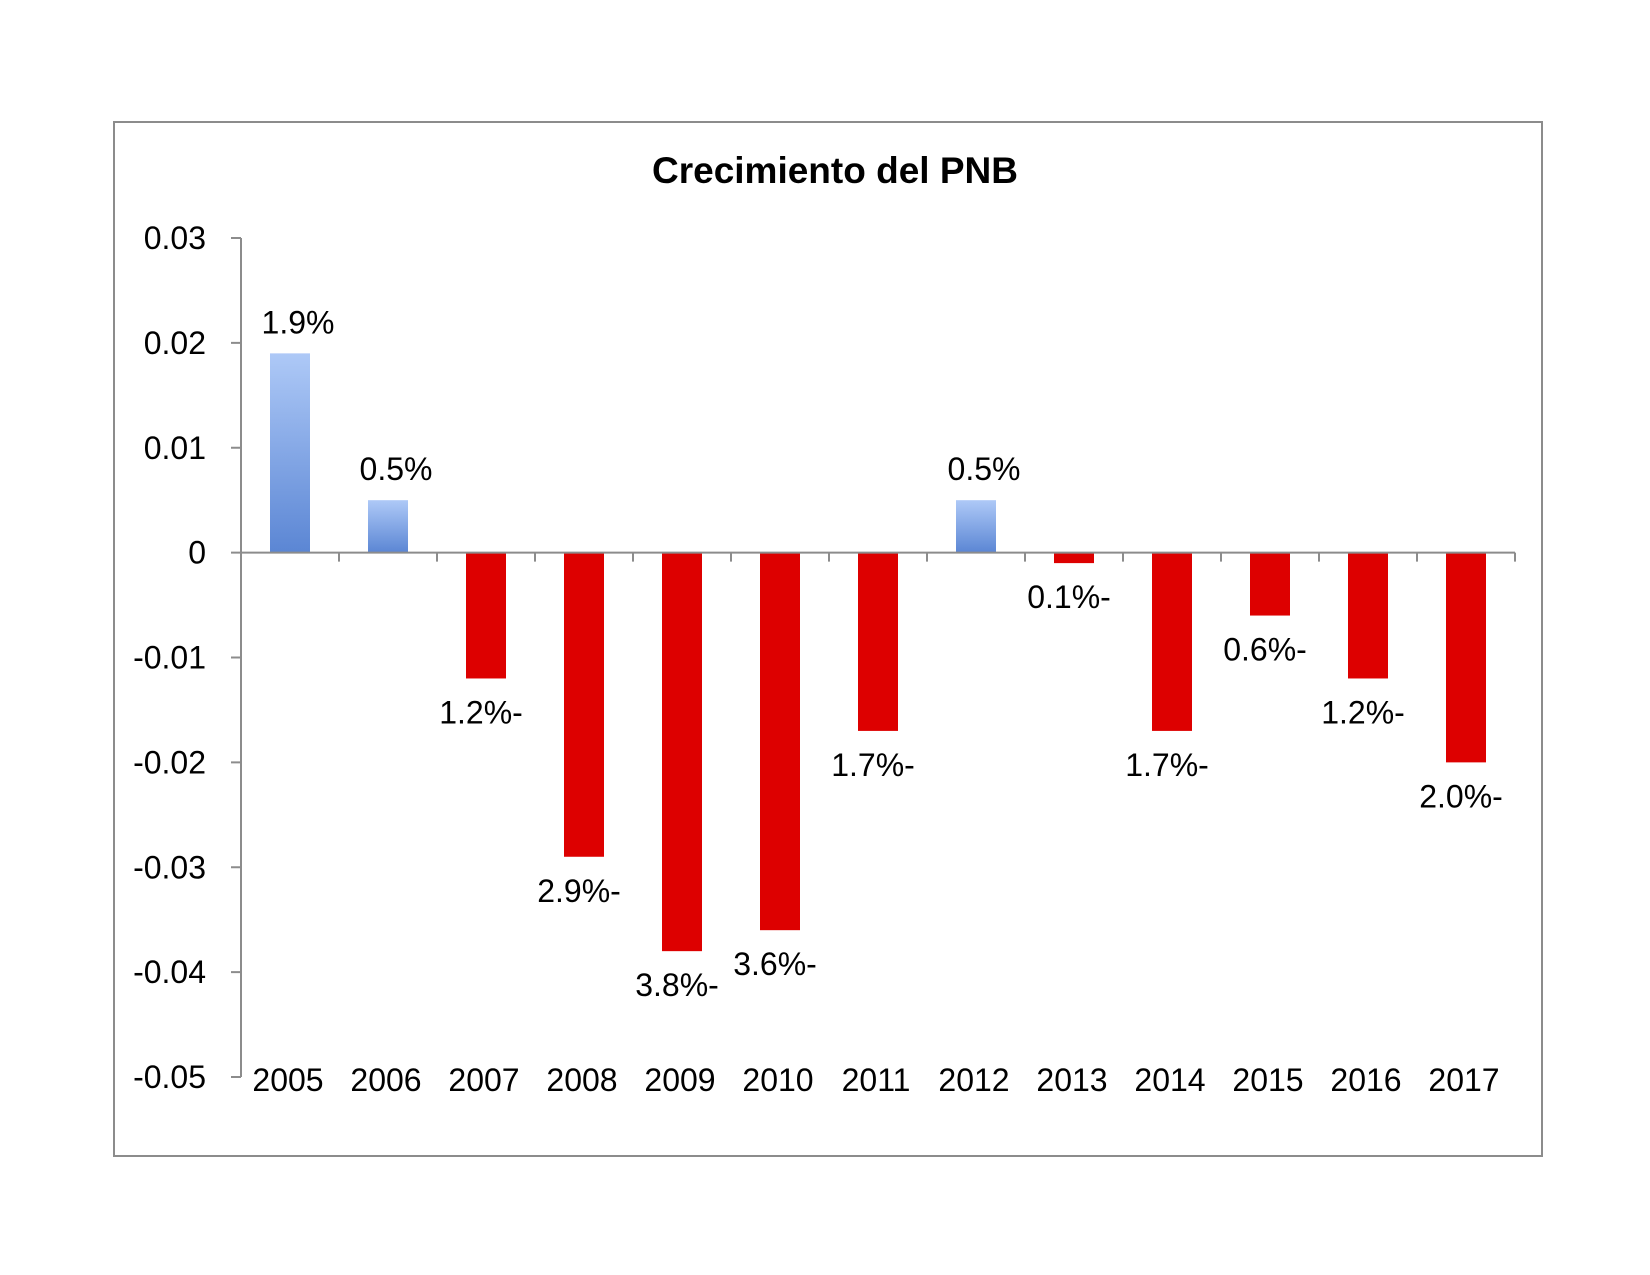 The width and height of the screenshot is (1650, 1275). Describe the element at coordinates (1074, 558) in the screenshot. I see `bar-2013` at that location.